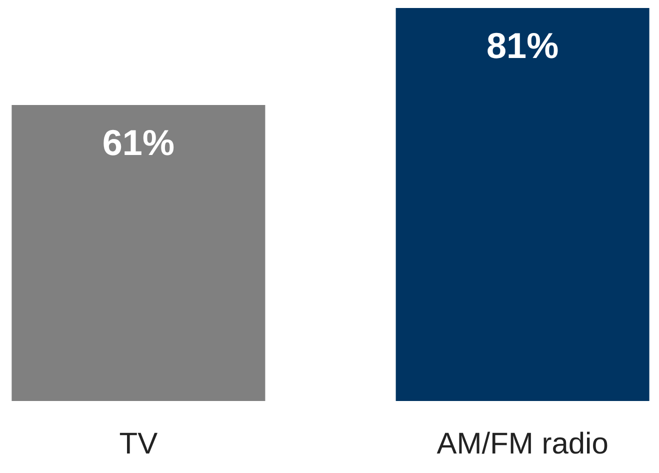 This screenshot has height=473, width=659. Describe the element at coordinates (522, 45) in the screenshot. I see `data-label: 81%` at that location.